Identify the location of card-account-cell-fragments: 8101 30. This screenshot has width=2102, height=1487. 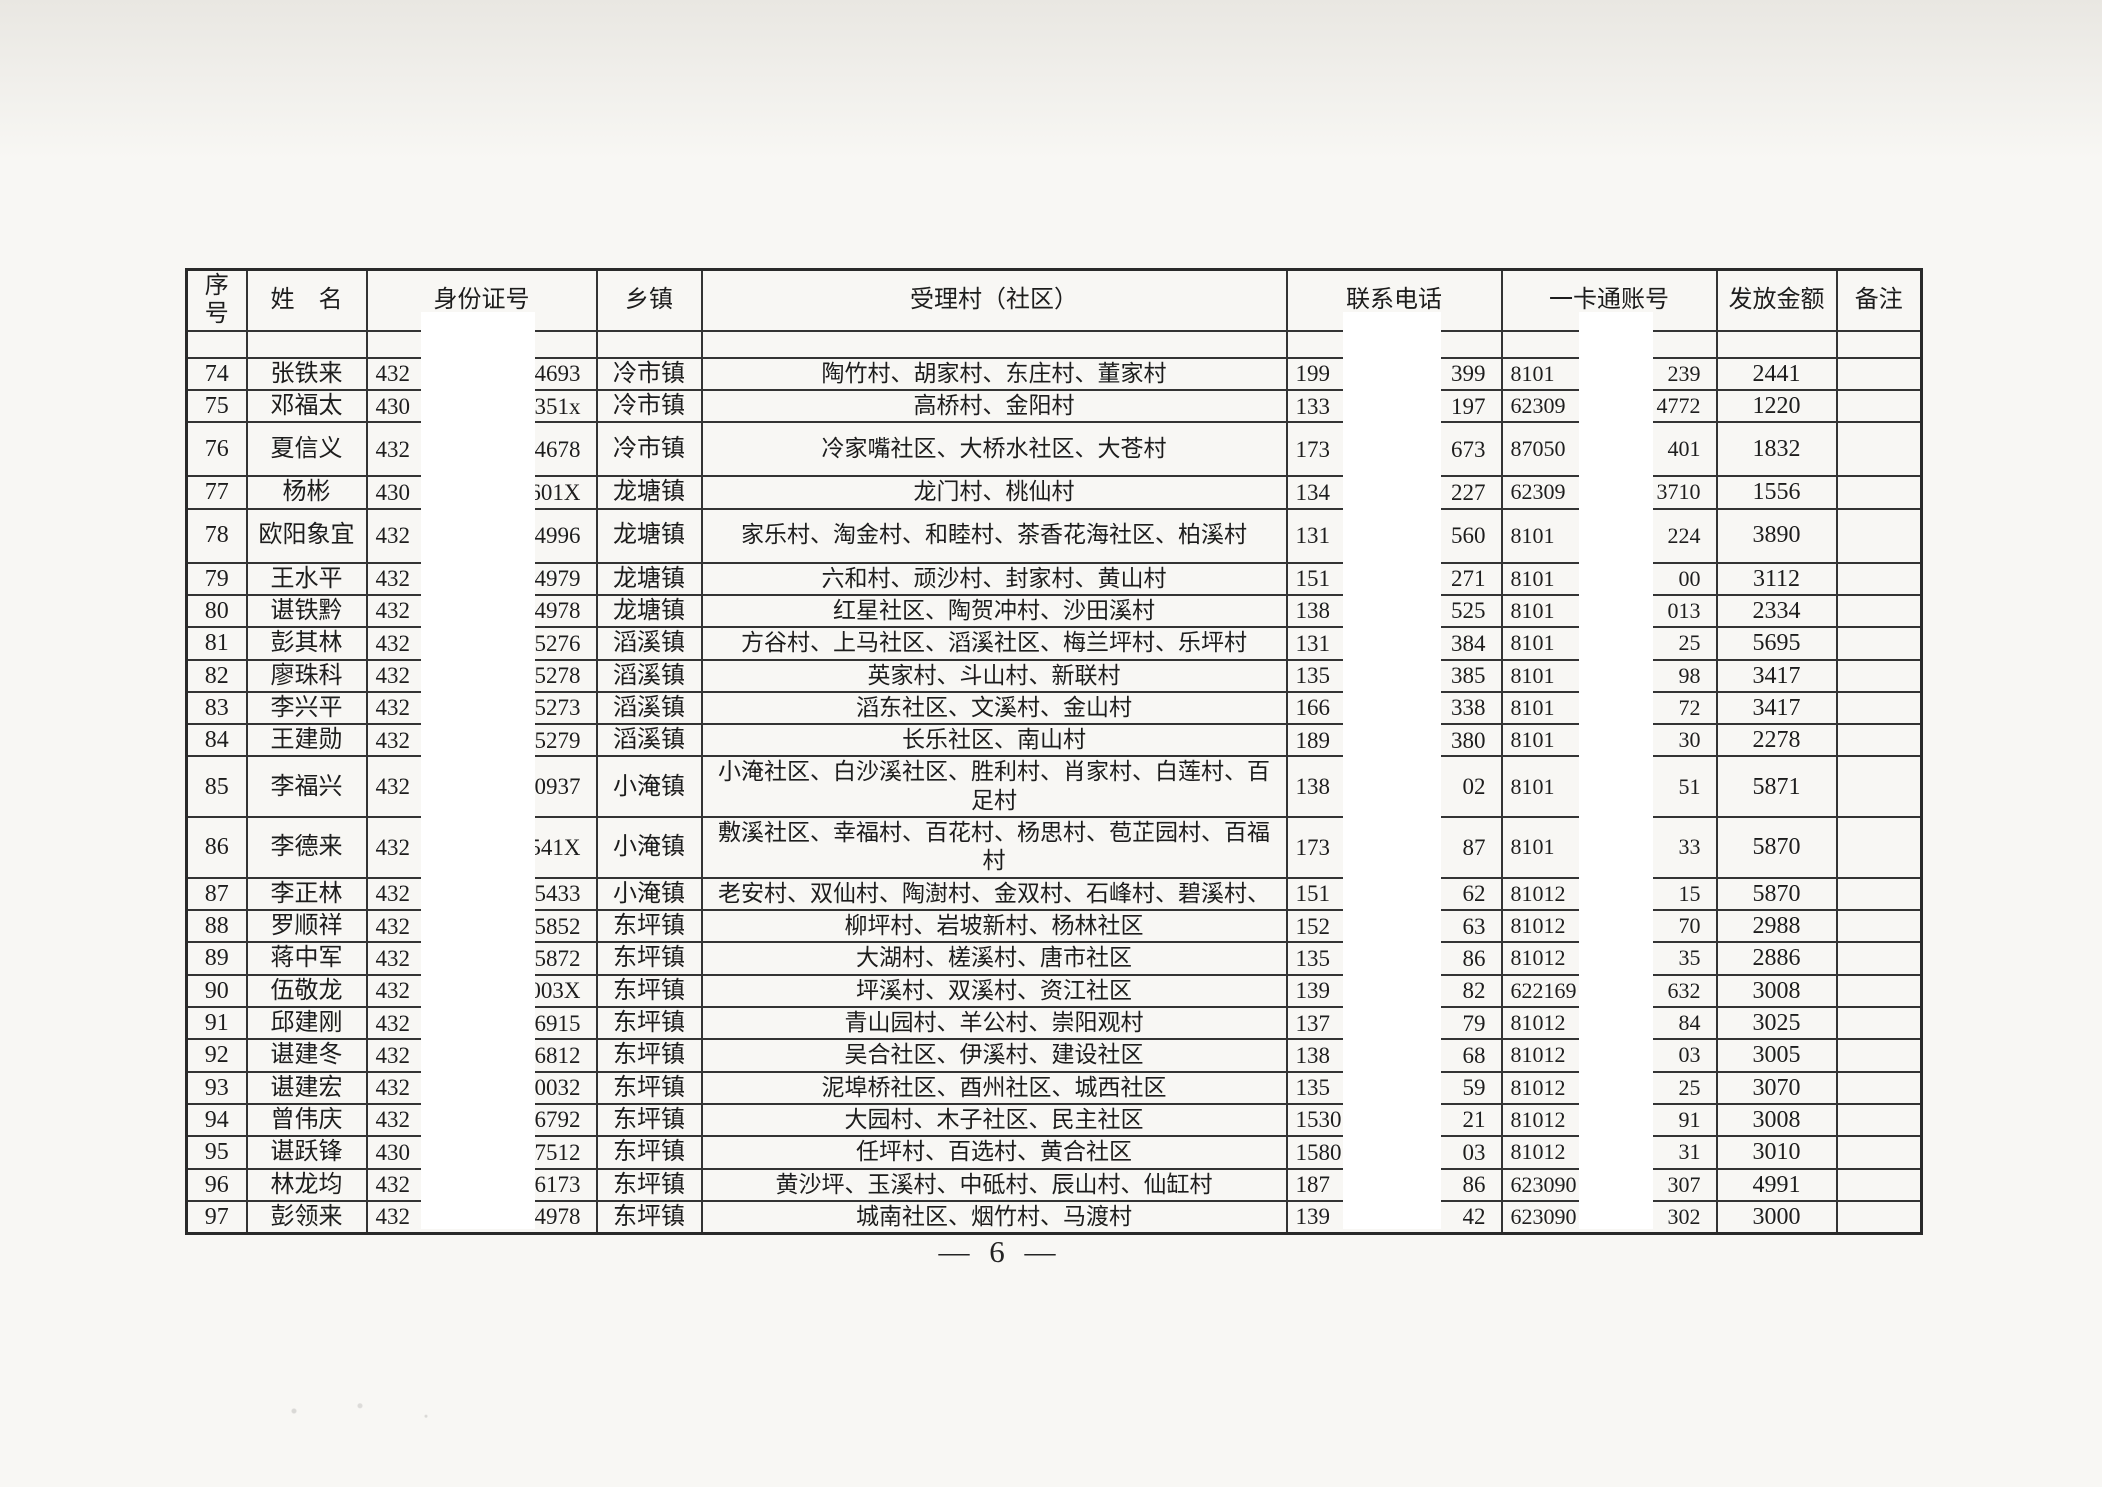
(1609, 740).